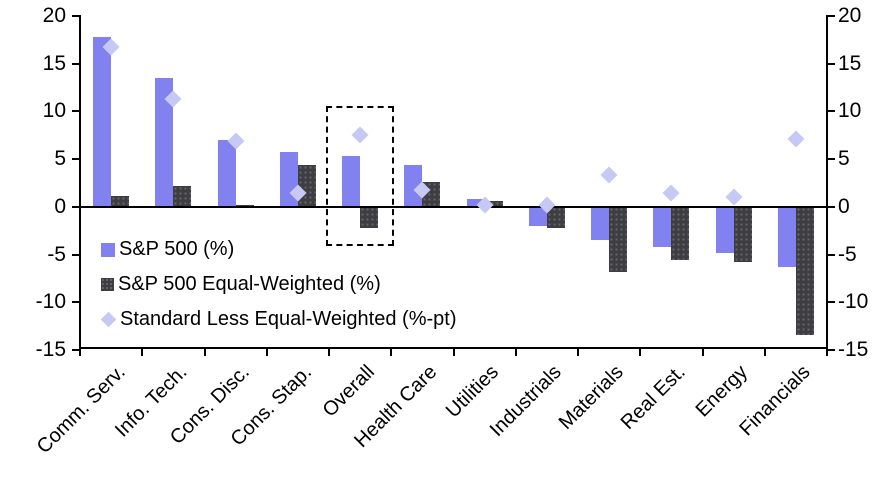  What do you see at coordinates (288, 319) in the screenshot?
I see `legend-label: Standard Less Equal-Weighted (%-pt)` at bounding box center [288, 319].